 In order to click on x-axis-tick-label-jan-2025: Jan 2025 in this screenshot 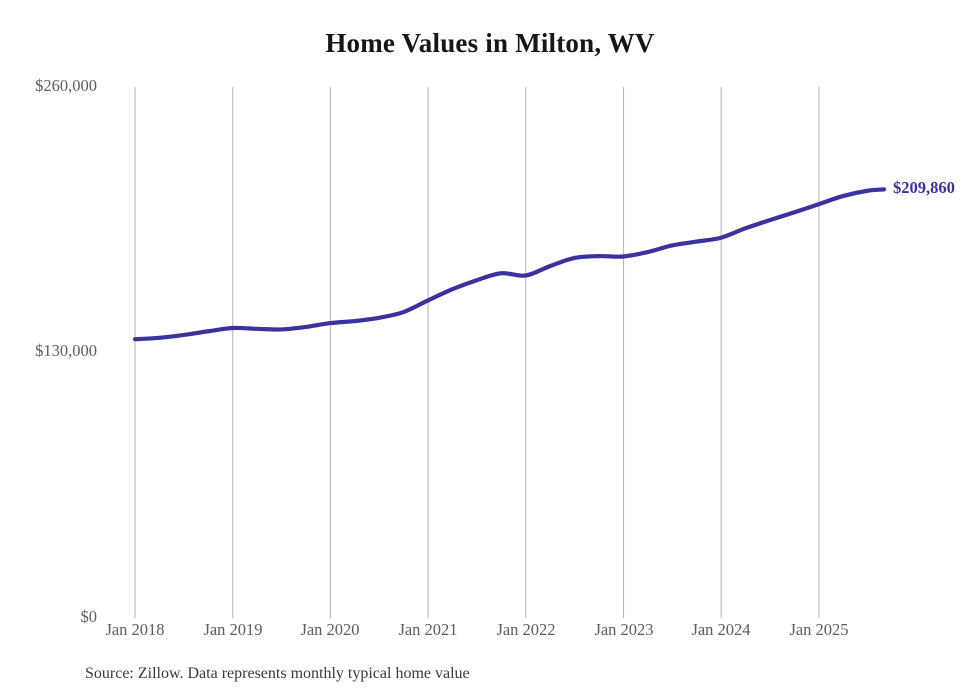, I will do `click(819, 629)`.